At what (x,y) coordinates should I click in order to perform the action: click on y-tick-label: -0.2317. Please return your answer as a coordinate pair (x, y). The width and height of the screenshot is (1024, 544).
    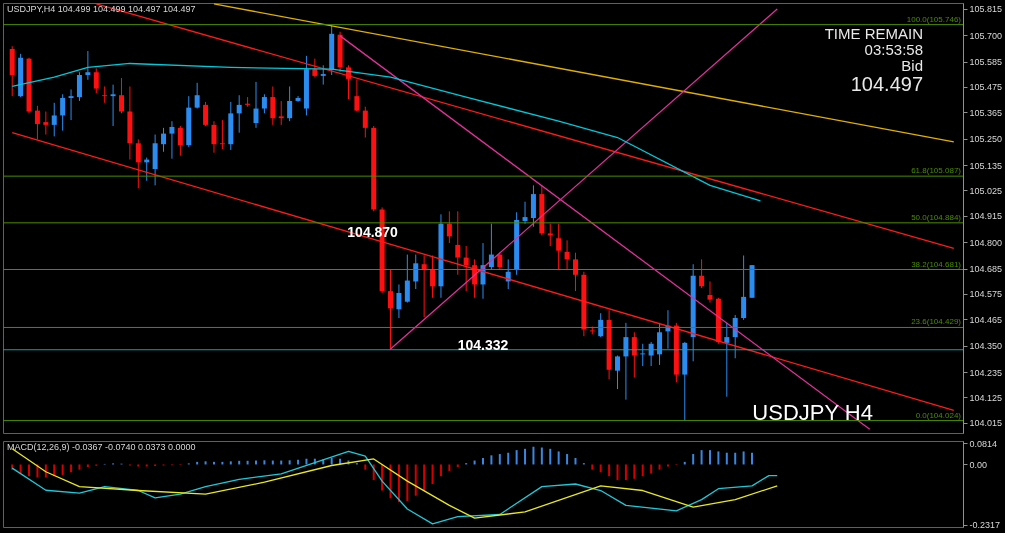
    Looking at the image, I should click on (985, 525).